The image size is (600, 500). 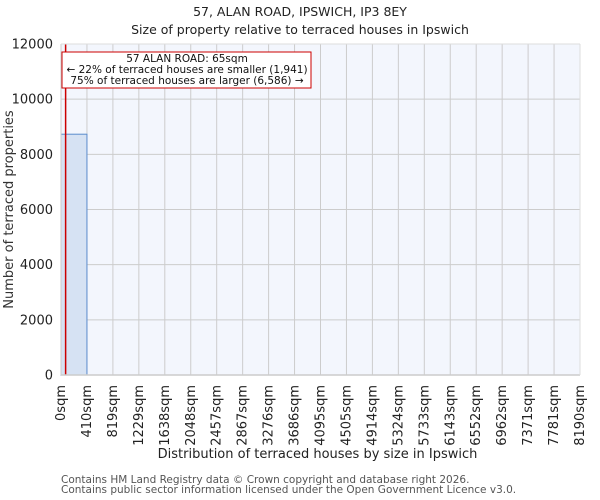 What do you see at coordinates (36, 210) in the screenshot?
I see `y-tick-label: 6000` at bounding box center [36, 210].